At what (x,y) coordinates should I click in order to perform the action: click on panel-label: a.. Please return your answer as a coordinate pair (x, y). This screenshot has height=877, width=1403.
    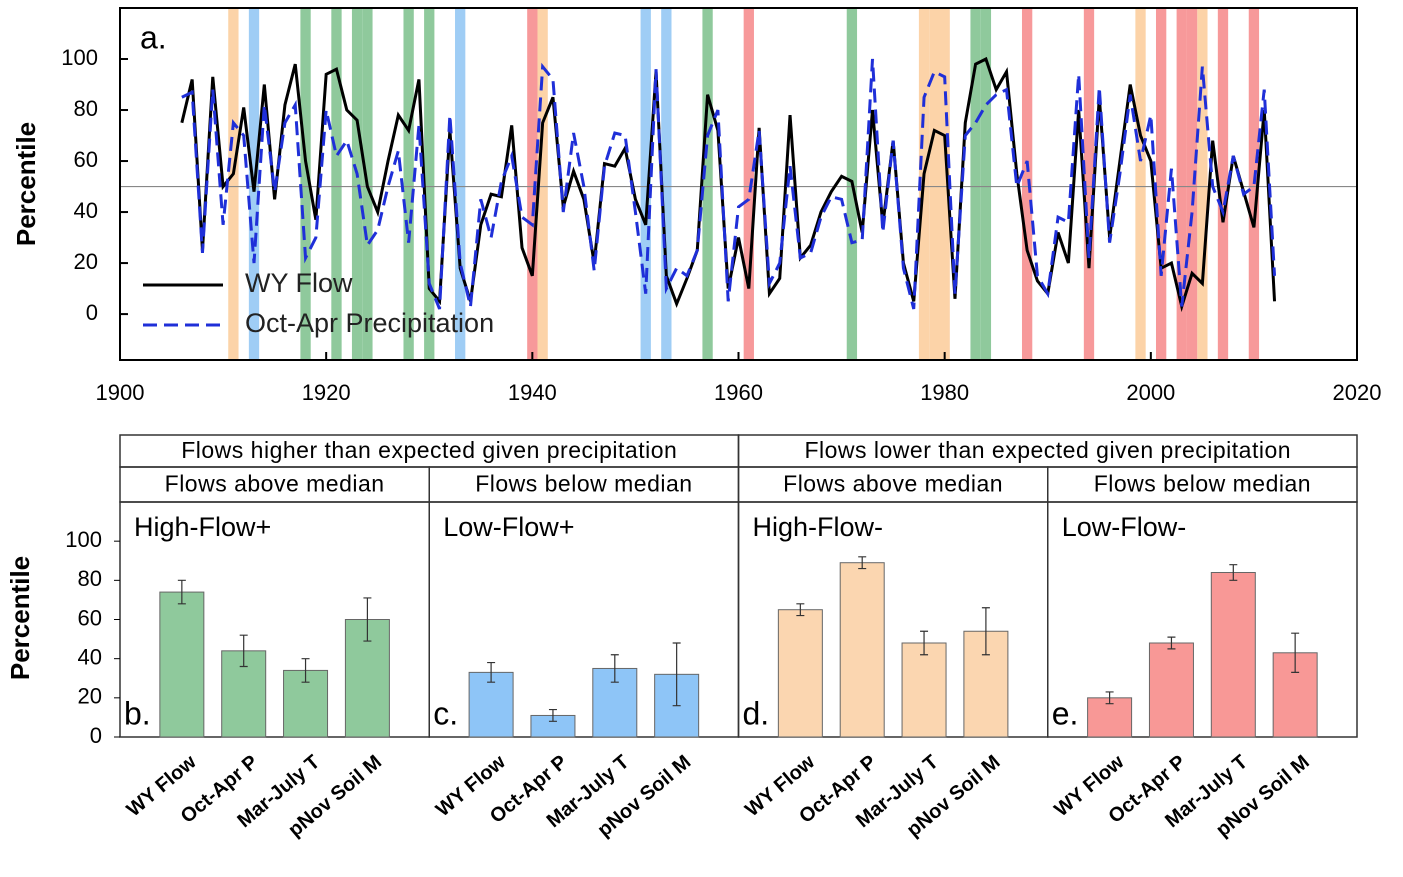
    Looking at the image, I should click on (153, 37).